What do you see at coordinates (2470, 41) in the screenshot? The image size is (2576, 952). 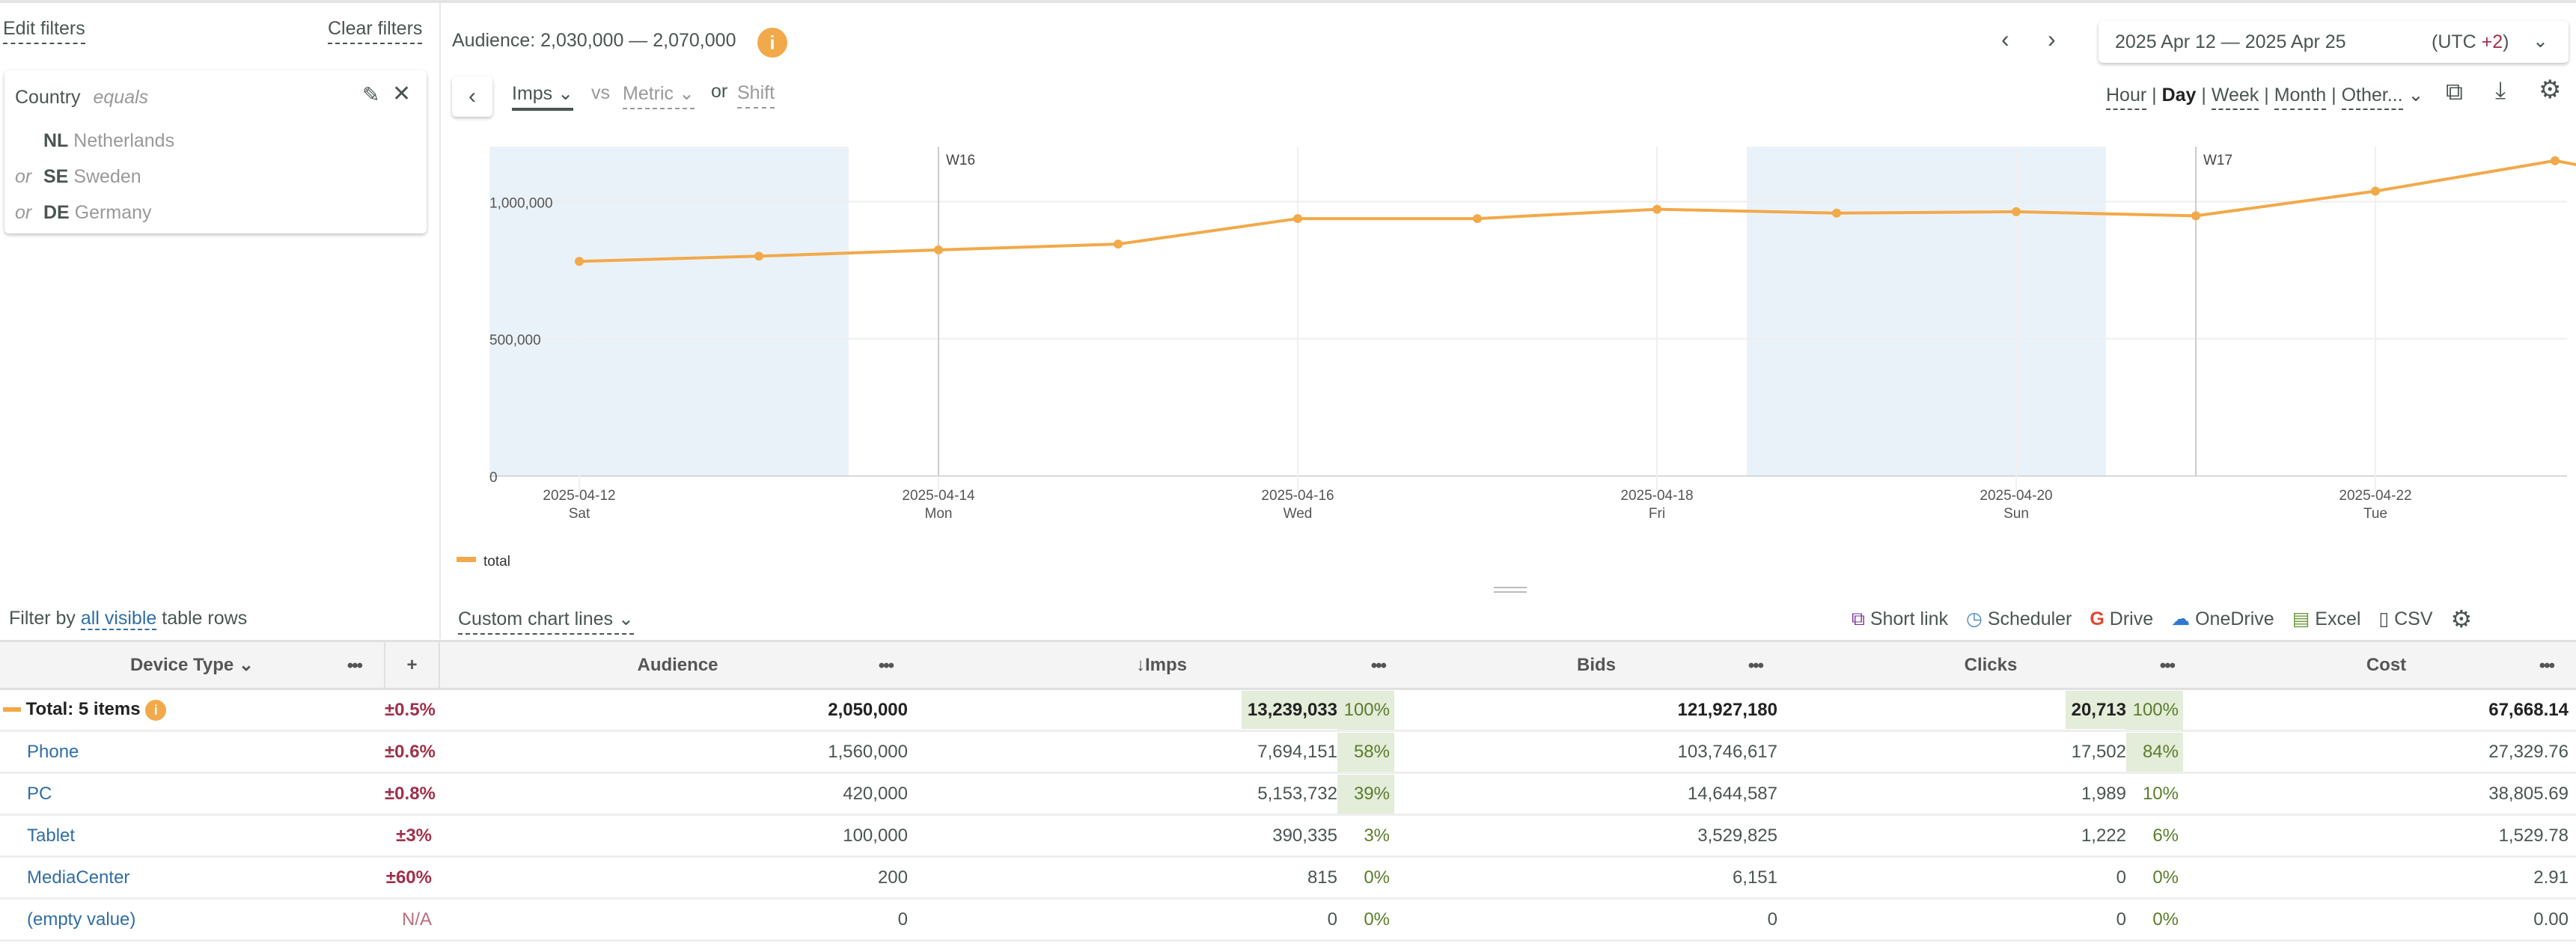 I see `timezone: (UTC +2)` at bounding box center [2470, 41].